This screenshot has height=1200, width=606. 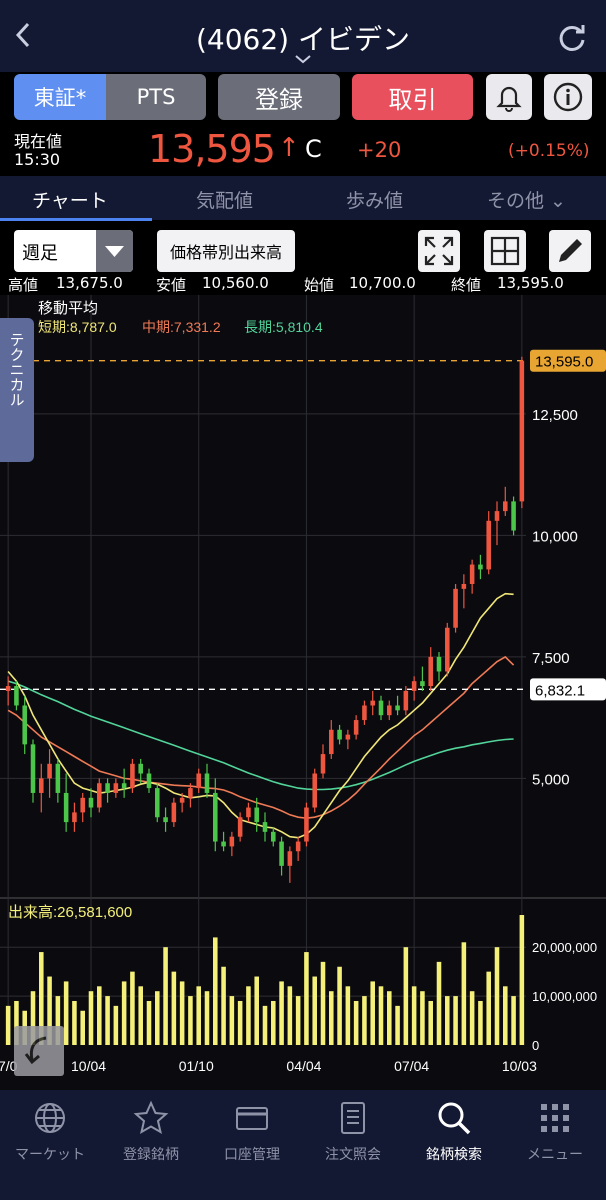 I want to click on close-label: 終値, so click(x=466, y=285).